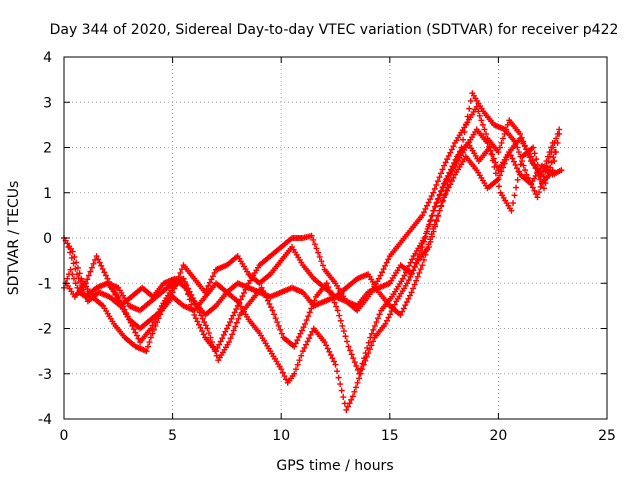  Describe the element at coordinates (607, 436) in the screenshot. I see `x-tick-label: 25` at that location.